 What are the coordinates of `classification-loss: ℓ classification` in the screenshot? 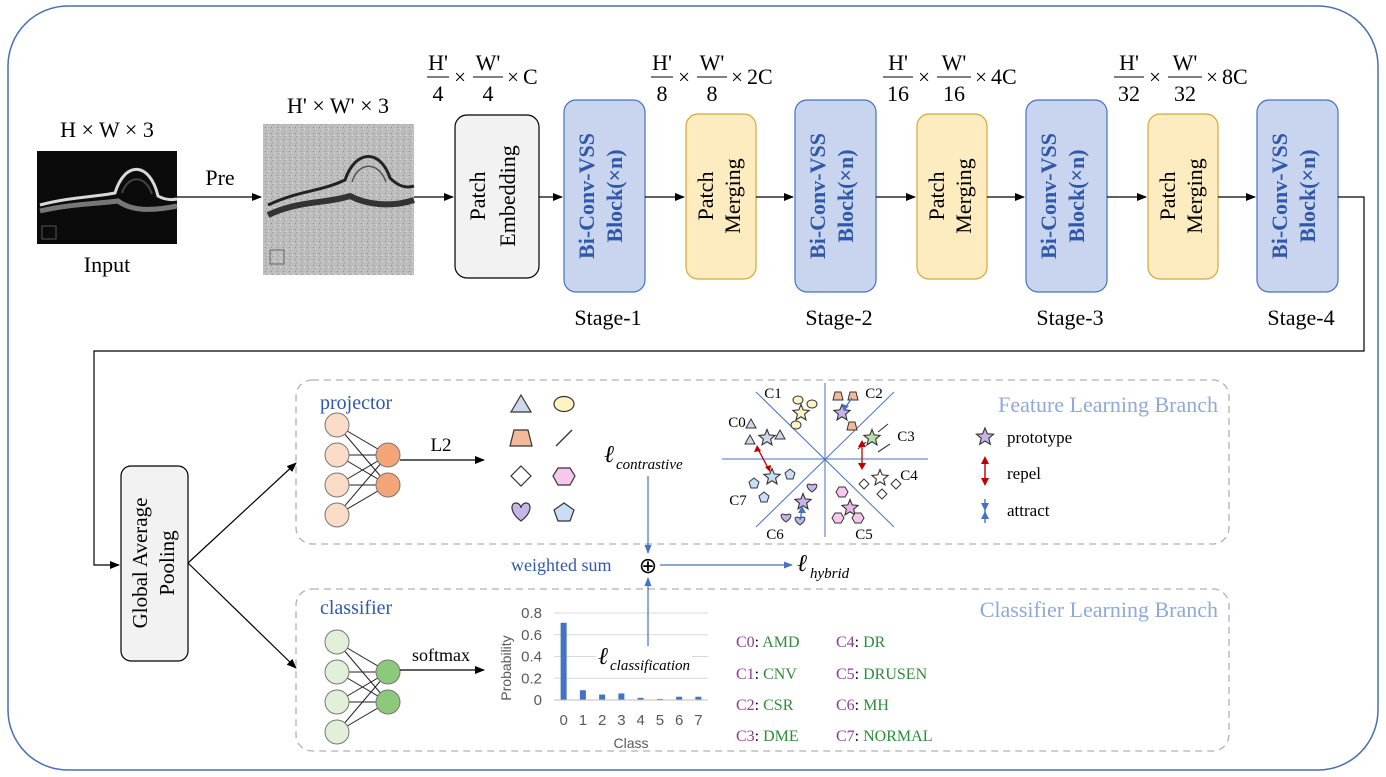 It's located at (644, 660).